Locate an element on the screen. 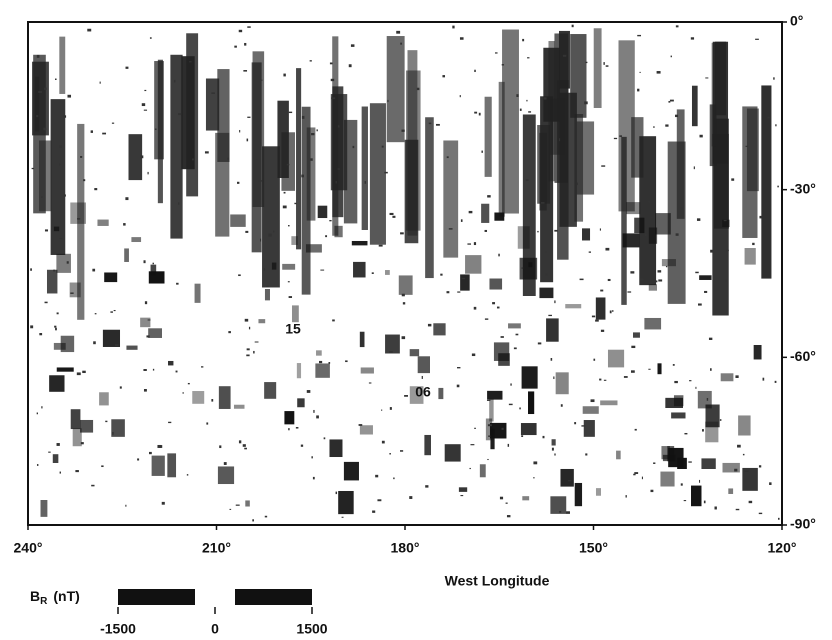 The image size is (832, 640). colorbar-tick-label: 1500 is located at coordinates (311, 629).